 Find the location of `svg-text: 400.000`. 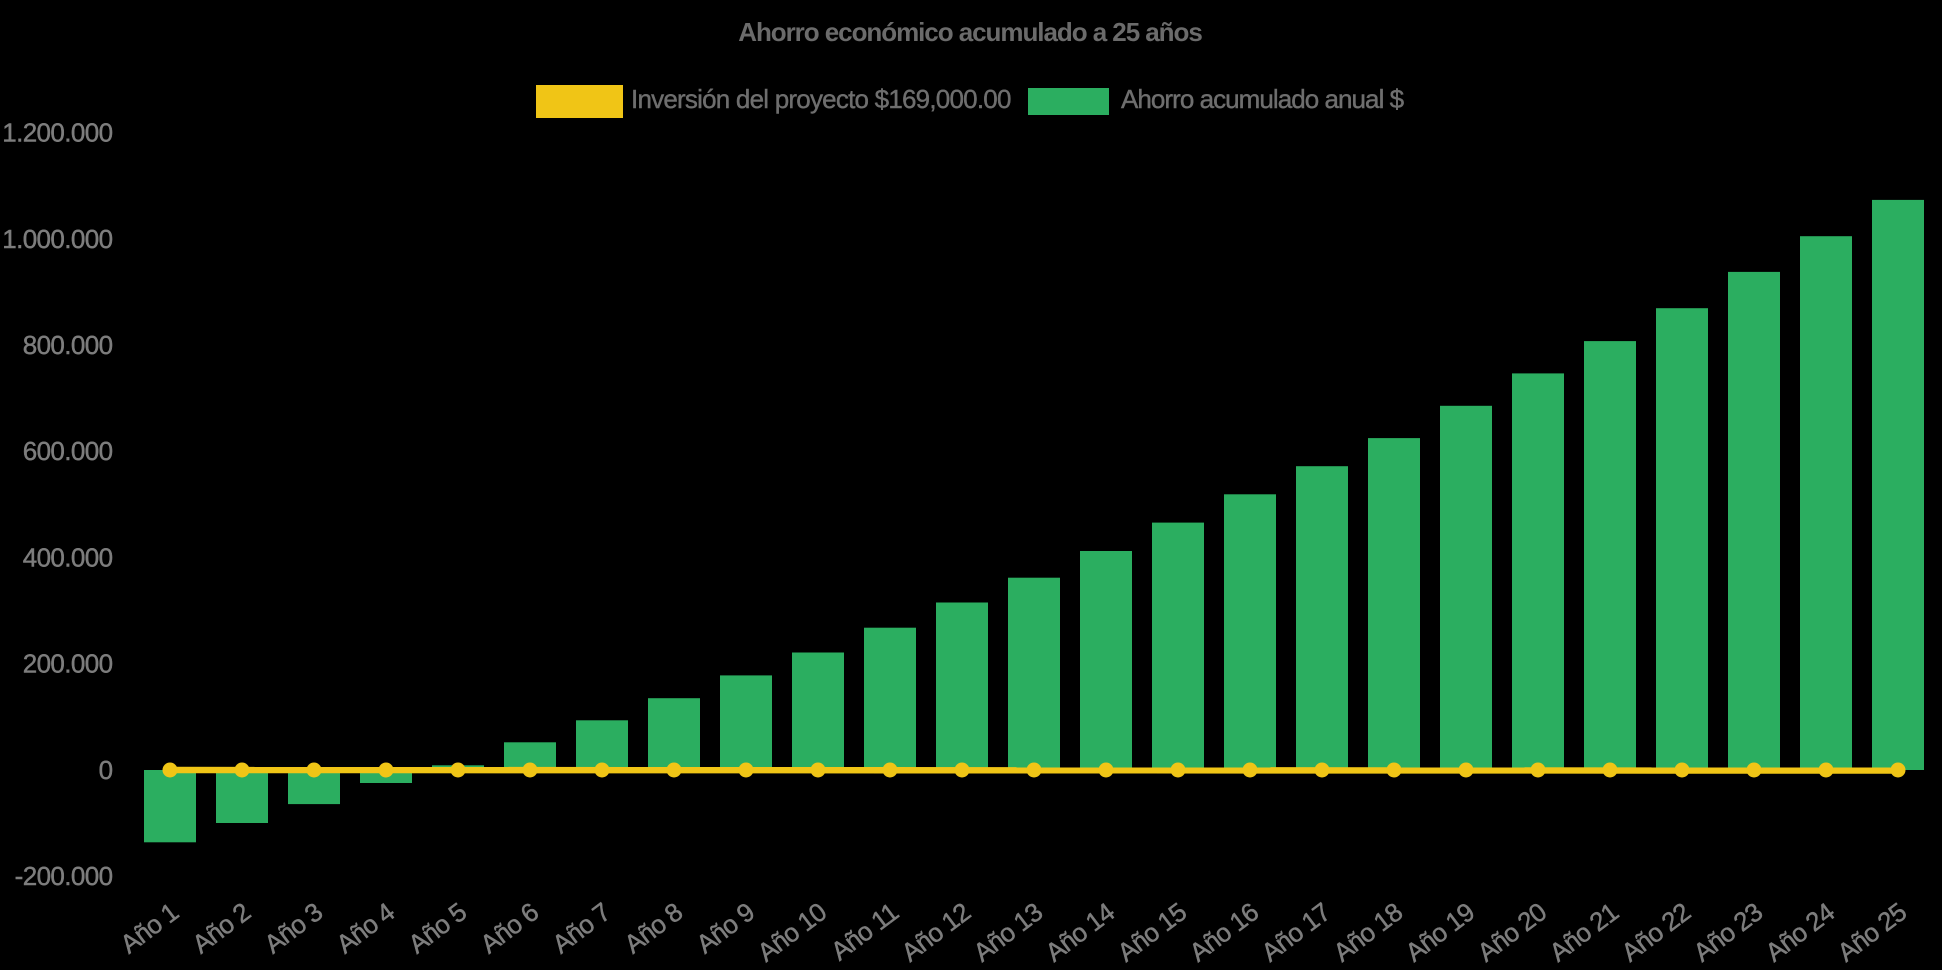

svg-text: 400.000 is located at coordinates (68, 557).